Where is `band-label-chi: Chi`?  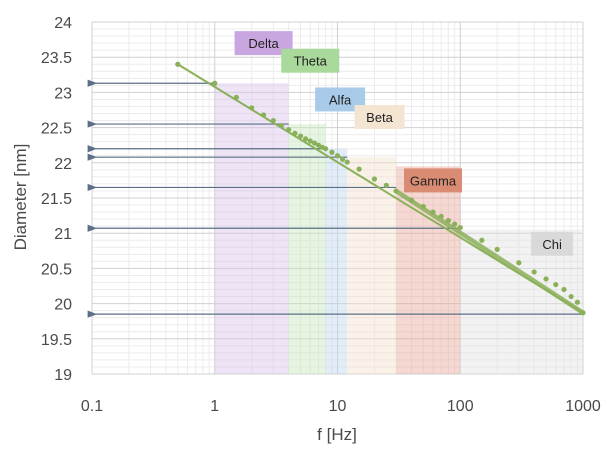 band-label-chi: Chi is located at coordinates (552, 243).